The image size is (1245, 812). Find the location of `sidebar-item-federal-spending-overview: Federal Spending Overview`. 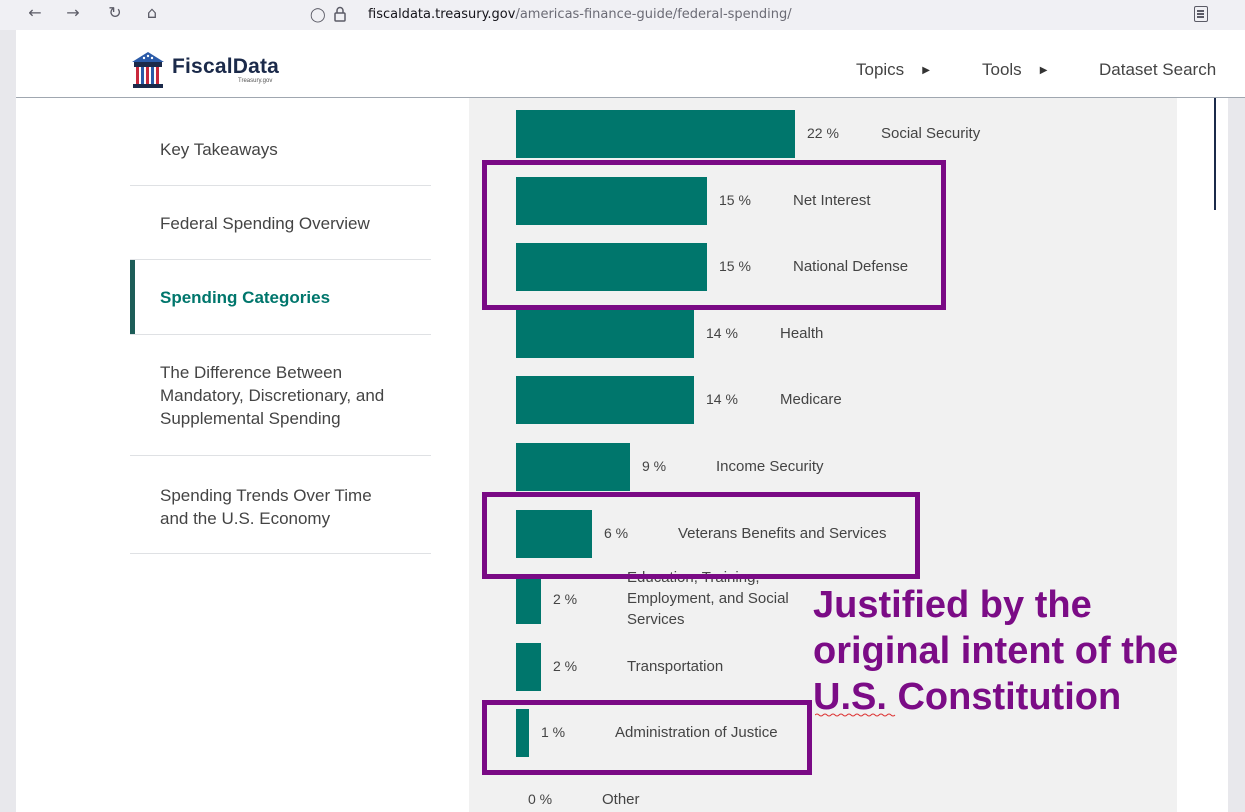

sidebar-item-federal-spending-overview: Federal Spending Overview is located at coordinates (280, 223).